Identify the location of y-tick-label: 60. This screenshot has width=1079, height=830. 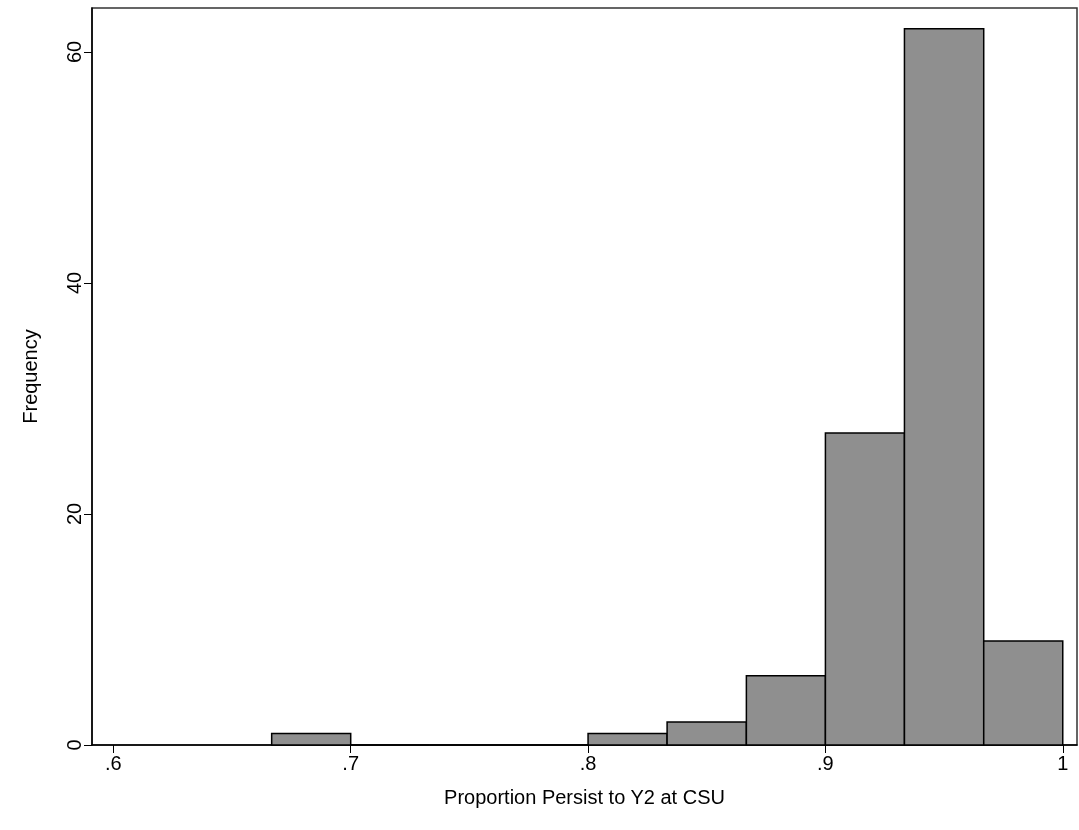
(74, 52).